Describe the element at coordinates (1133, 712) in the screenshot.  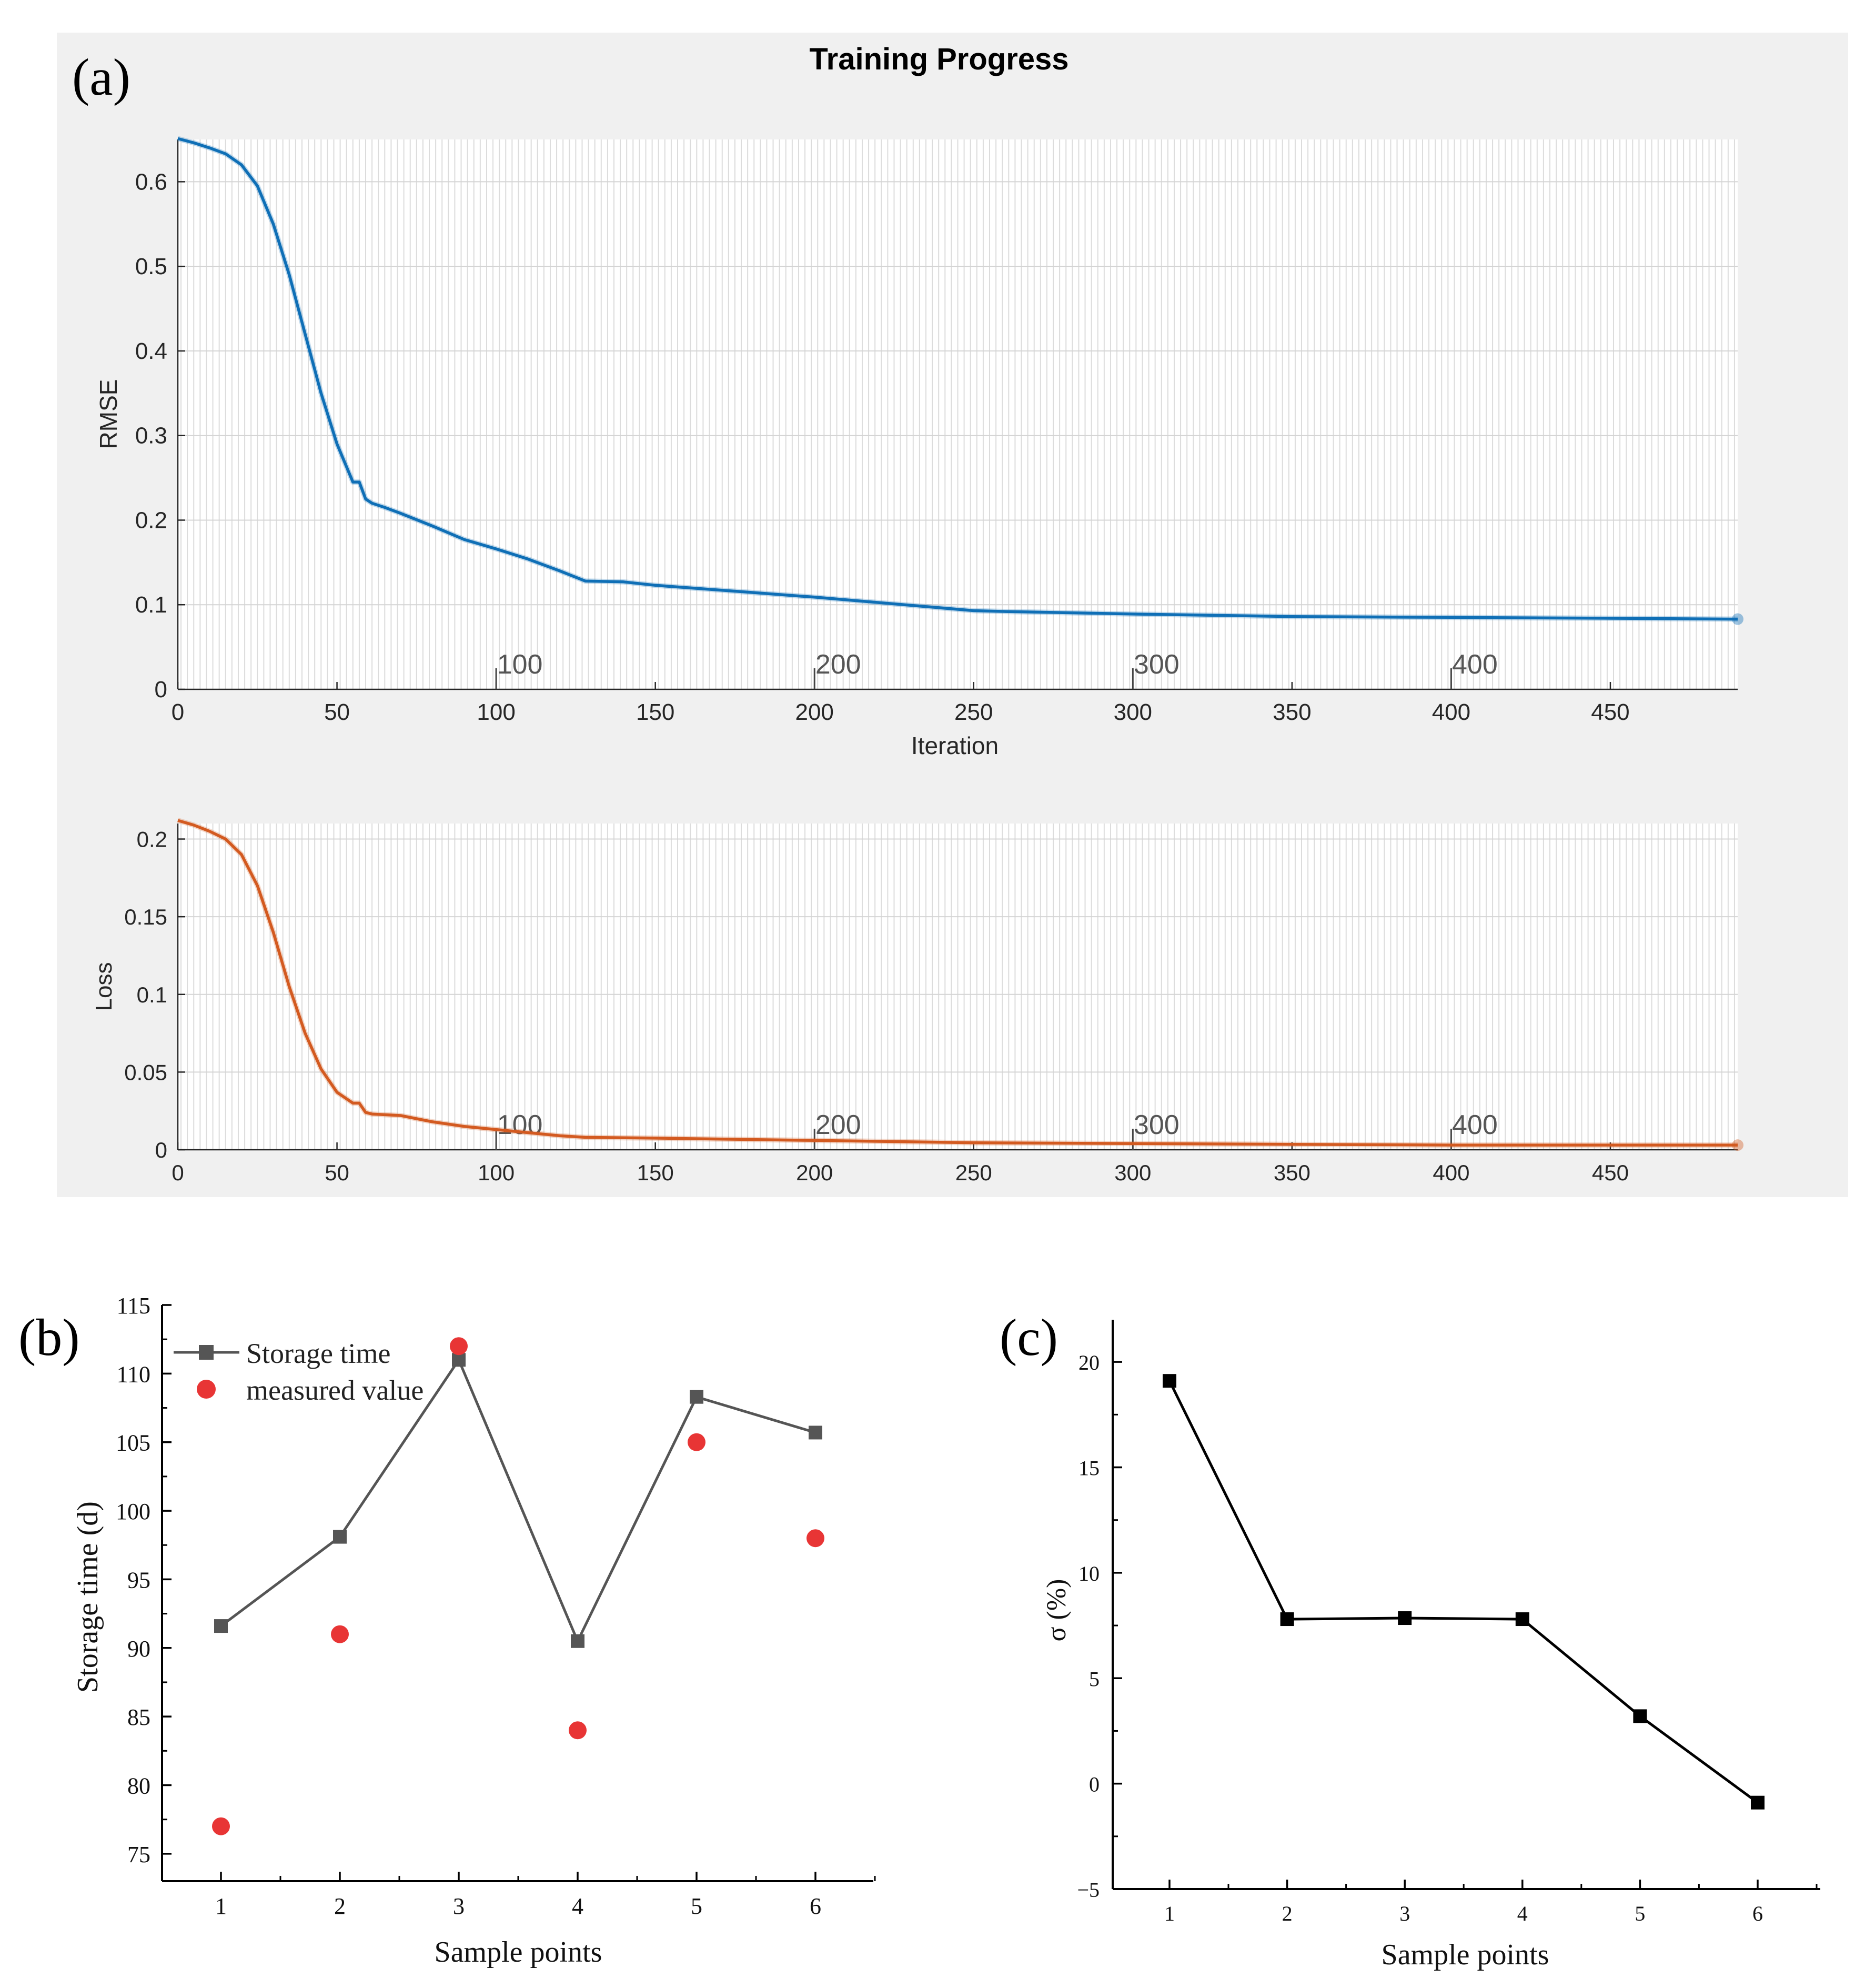
I see `rmse-xtick-label: 300` at that location.